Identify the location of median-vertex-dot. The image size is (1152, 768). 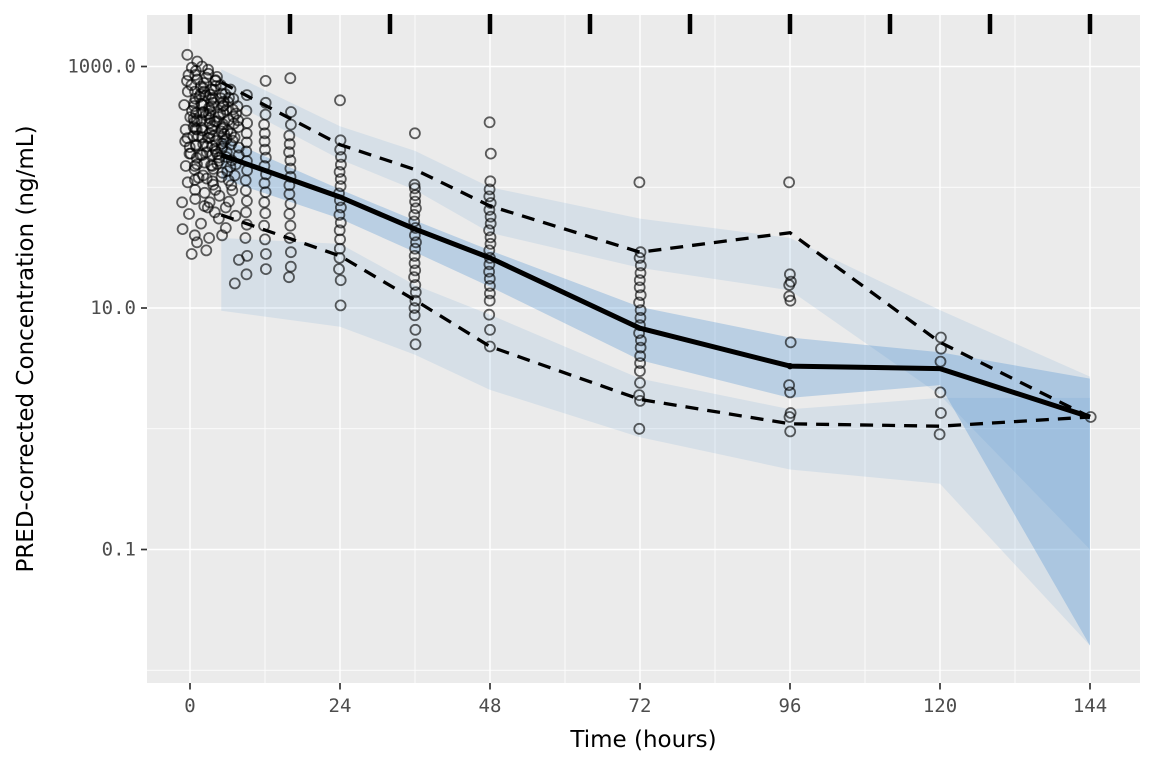
(790, 366).